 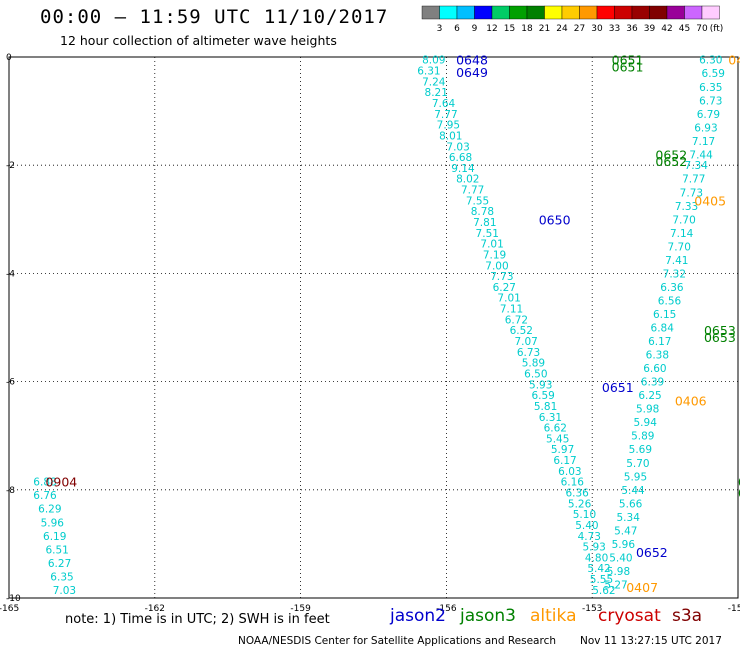 What do you see at coordinates (593, 548) in the screenshot?
I see `swh-value-label: 5.93` at bounding box center [593, 548].